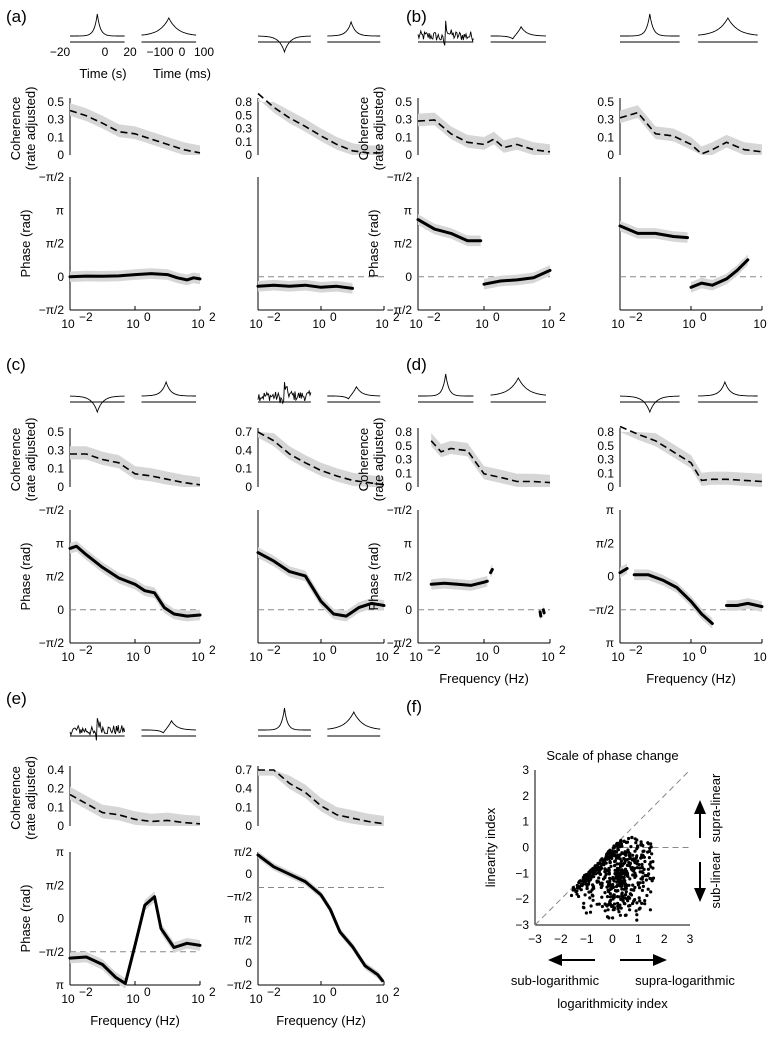 This screenshot has width=771, height=1040. I want to click on x-tick-exponent: 2, so click(212, 992).